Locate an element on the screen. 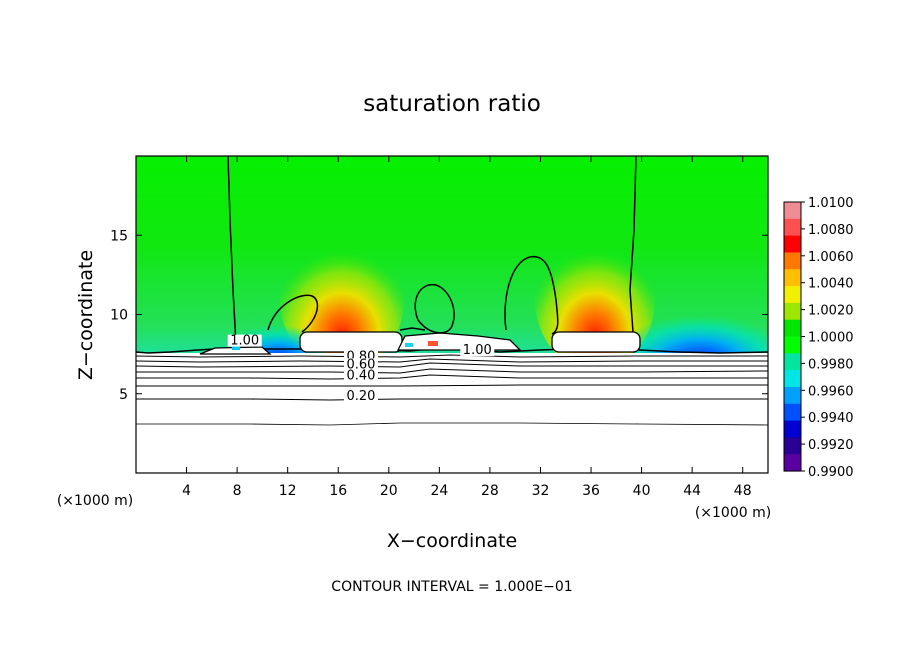 Image resolution: width=904 pixels, height=654 pixels. y-tick-label: 5 is located at coordinates (123, 395).